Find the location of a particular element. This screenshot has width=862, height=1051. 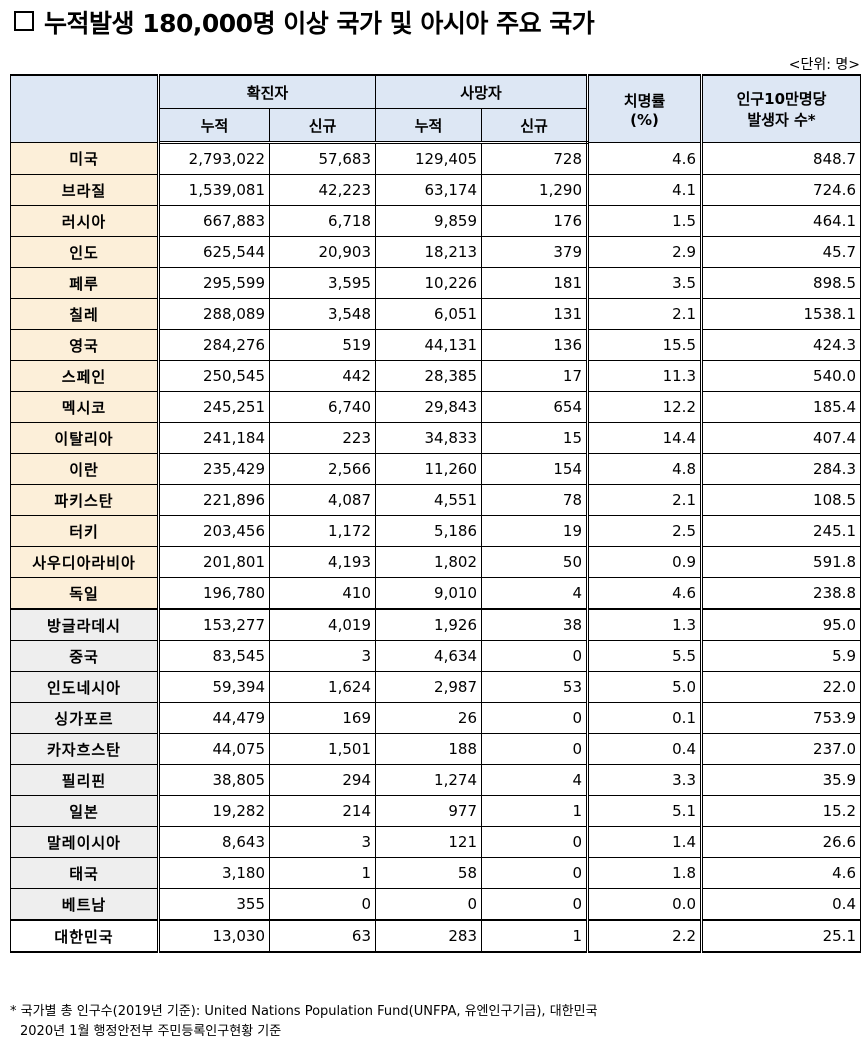

country-cell: 독일 is located at coordinates (85, 593).